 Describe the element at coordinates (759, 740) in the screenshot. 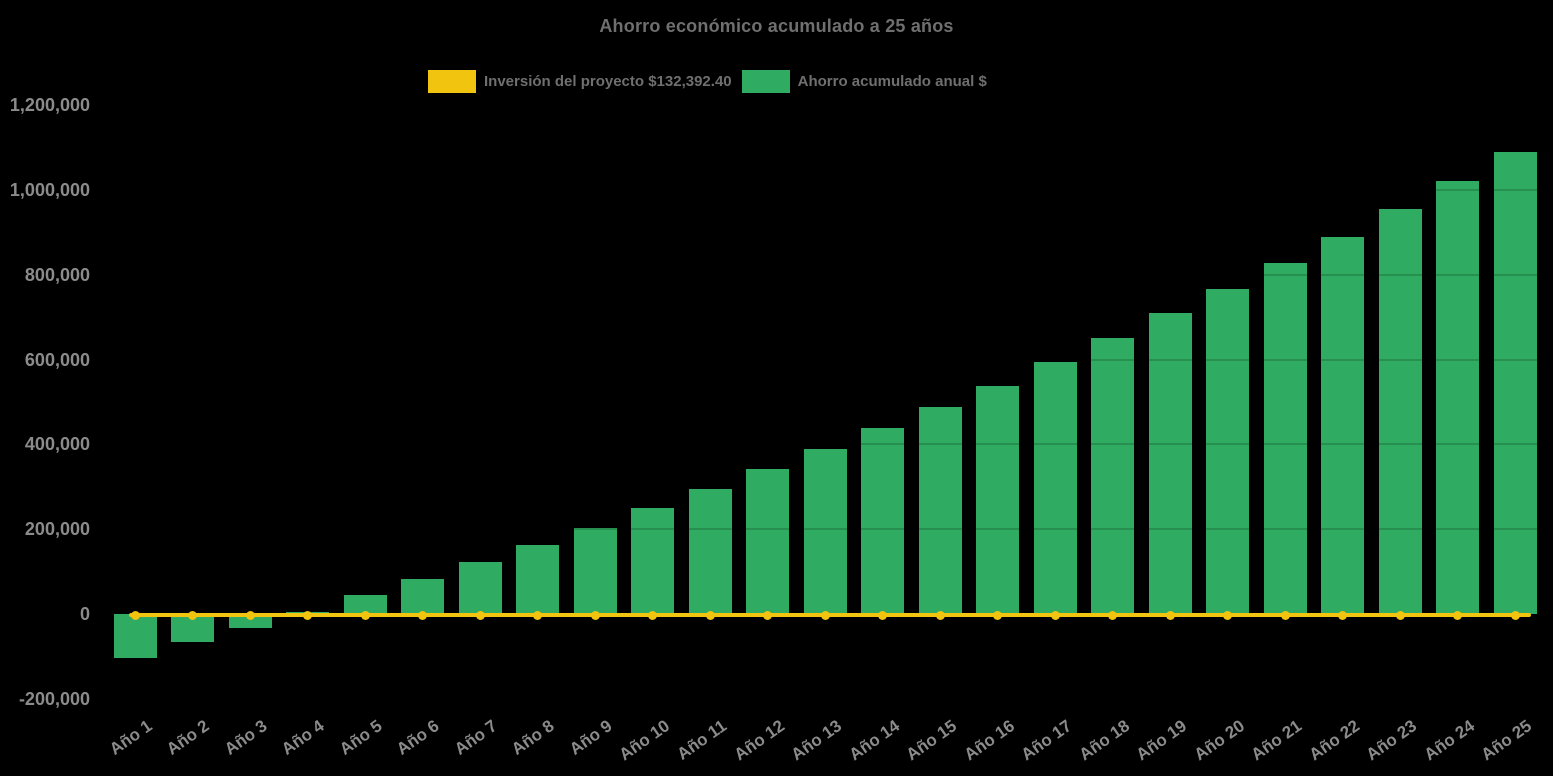

I see `x-tick-label: Año 12` at that location.